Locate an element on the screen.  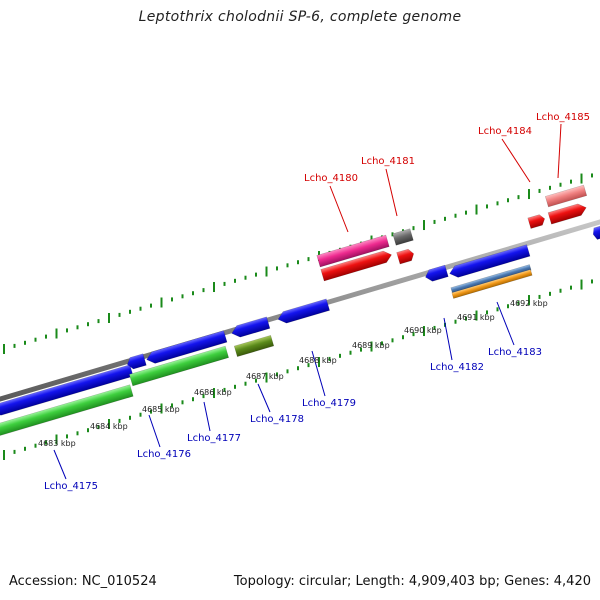
gene-label-forward: Lcho_4180 is located at coordinates (331, 178).